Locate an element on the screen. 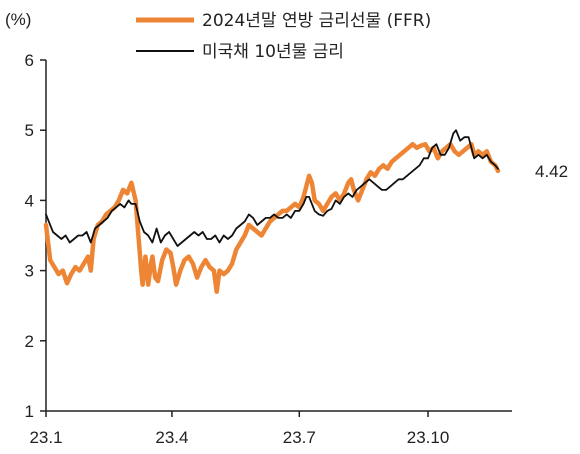  y-tick-label: 3 is located at coordinates (29, 271).